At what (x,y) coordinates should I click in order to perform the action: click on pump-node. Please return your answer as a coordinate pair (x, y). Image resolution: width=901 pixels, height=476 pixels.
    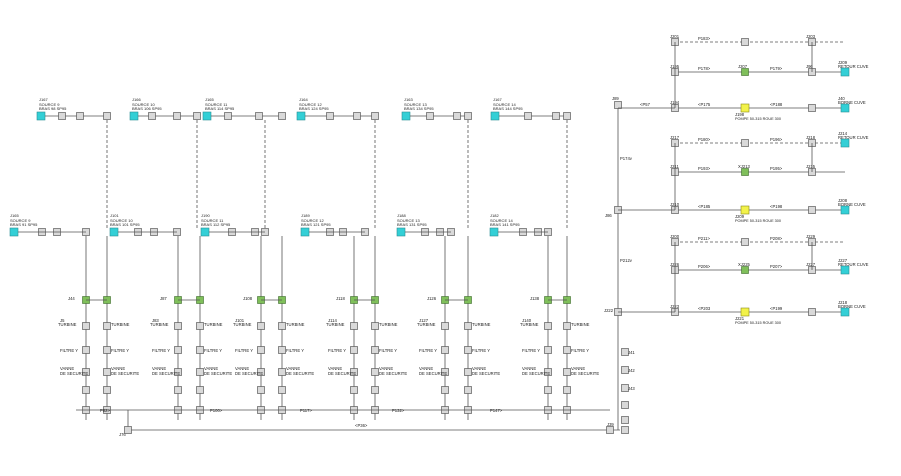
    Looking at the image, I should click on (745, 210).